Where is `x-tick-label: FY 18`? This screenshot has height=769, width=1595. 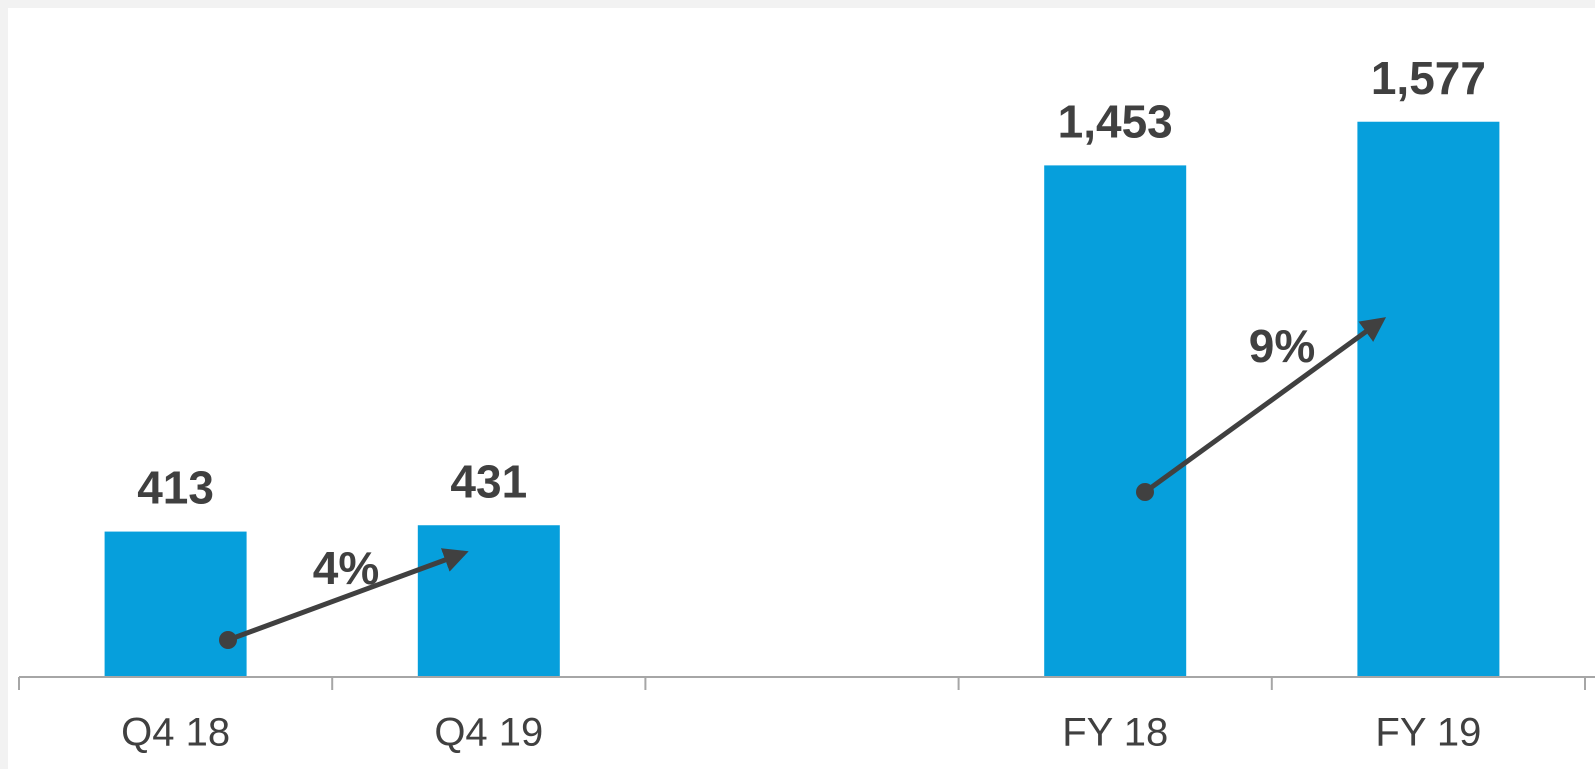
x-tick-label: FY 18 is located at coordinates (1115, 733).